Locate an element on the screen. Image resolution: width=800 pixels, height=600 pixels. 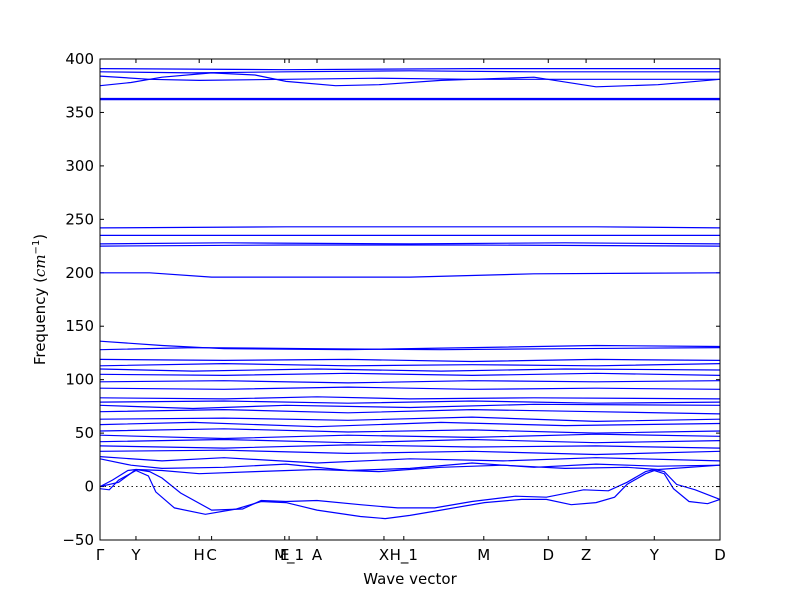
y-tick-label: 50 is located at coordinates (84, 433).